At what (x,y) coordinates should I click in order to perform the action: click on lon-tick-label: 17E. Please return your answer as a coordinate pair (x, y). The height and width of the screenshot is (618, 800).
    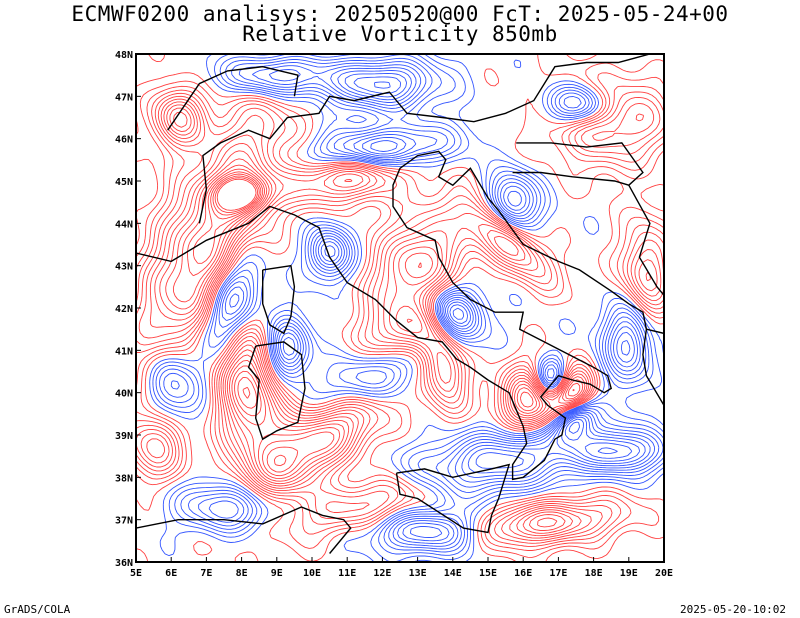
    Looking at the image, I should click on (558, 573).